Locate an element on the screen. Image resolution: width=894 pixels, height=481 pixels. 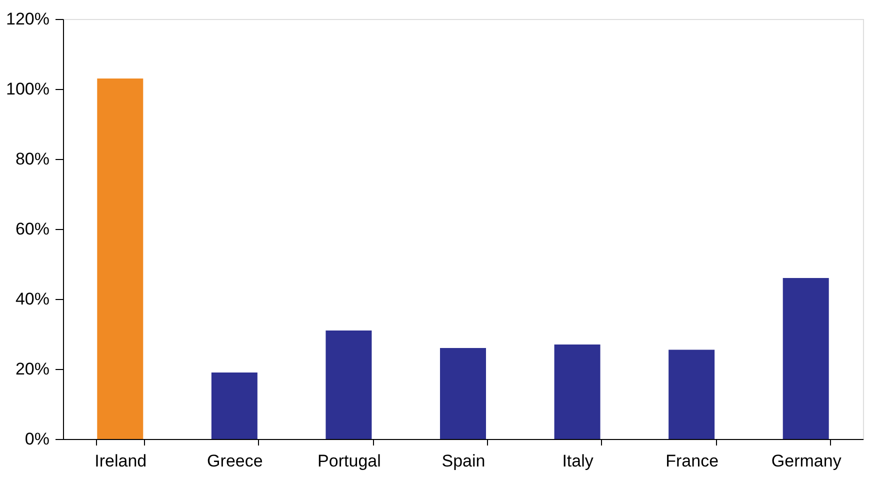
y-tick-label: 80% is located at coordinates (32, 159).